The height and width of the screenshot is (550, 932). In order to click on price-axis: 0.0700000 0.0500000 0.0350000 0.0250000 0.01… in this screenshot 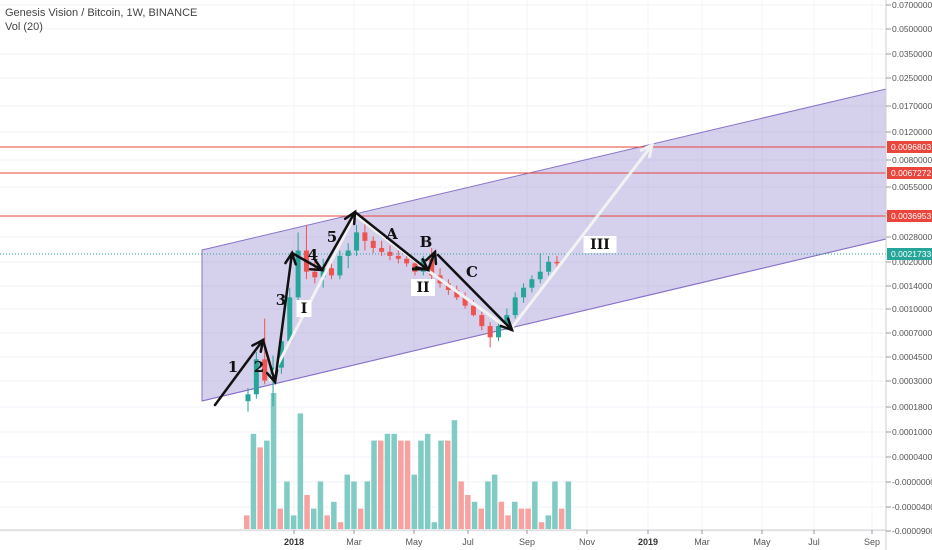, I will do `click(909, 268)`.